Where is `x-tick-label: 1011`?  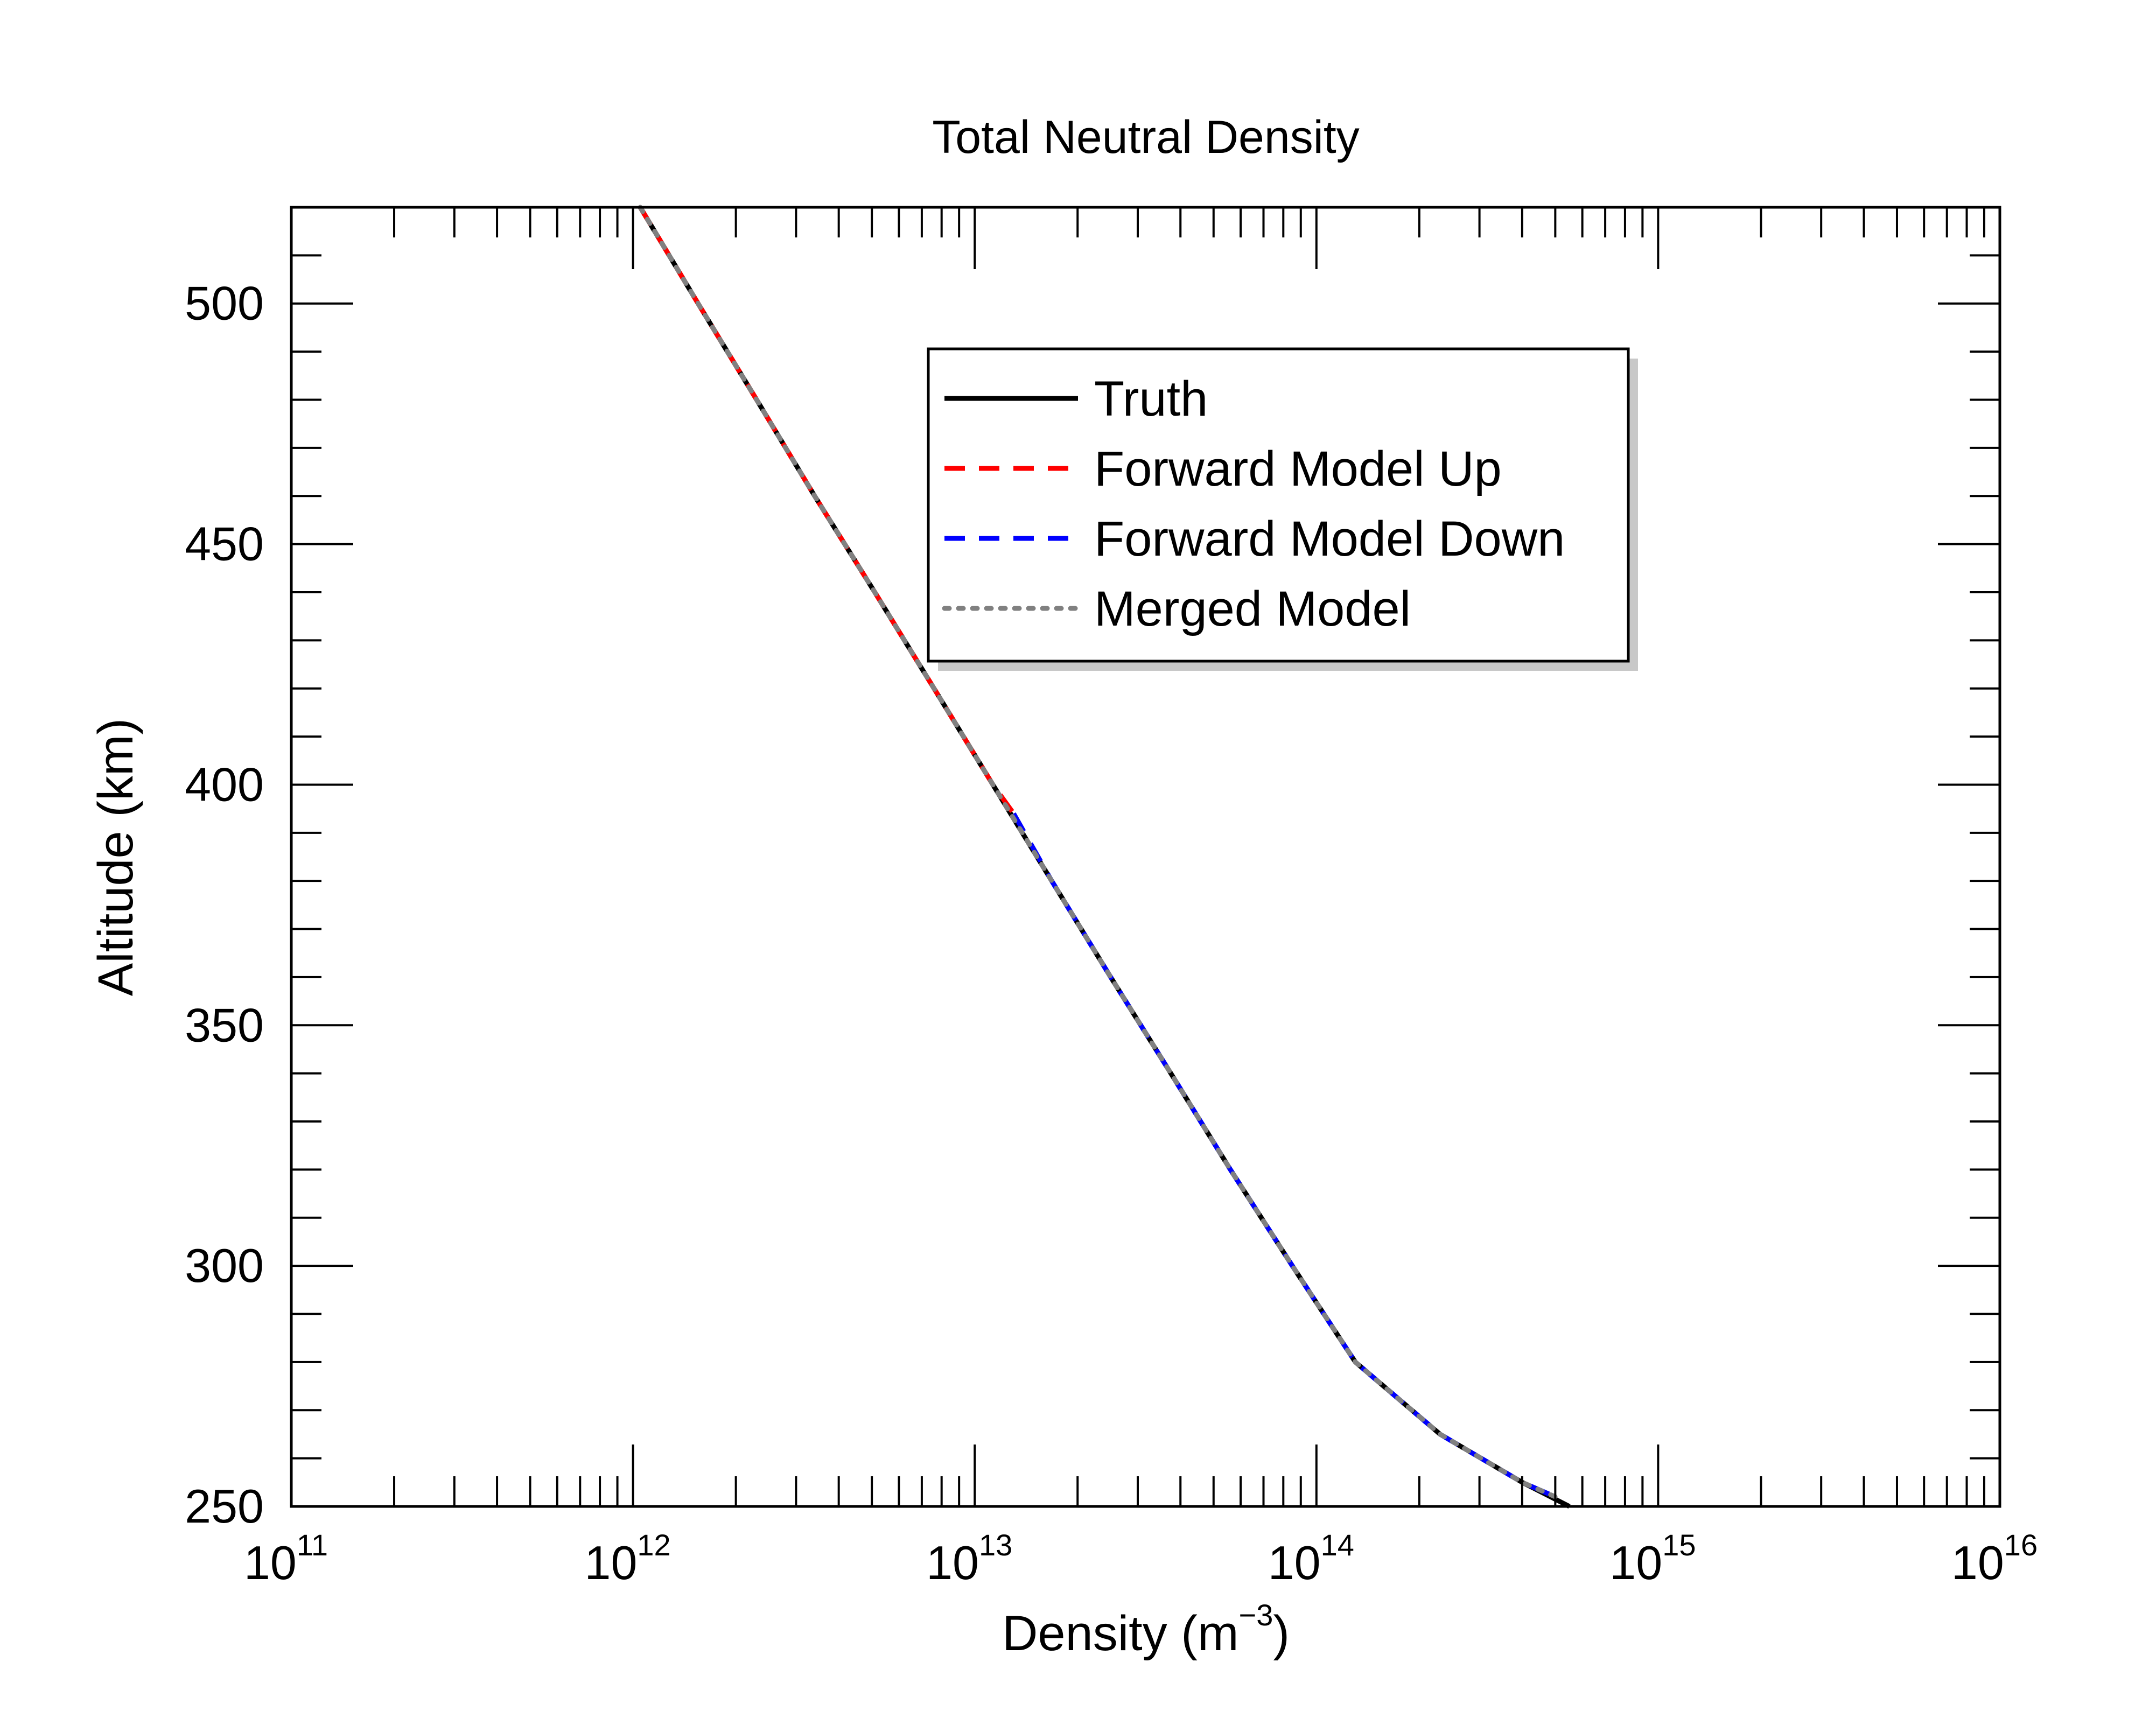 x-tick-label: 1011 is located at coordinates (286, 1559).